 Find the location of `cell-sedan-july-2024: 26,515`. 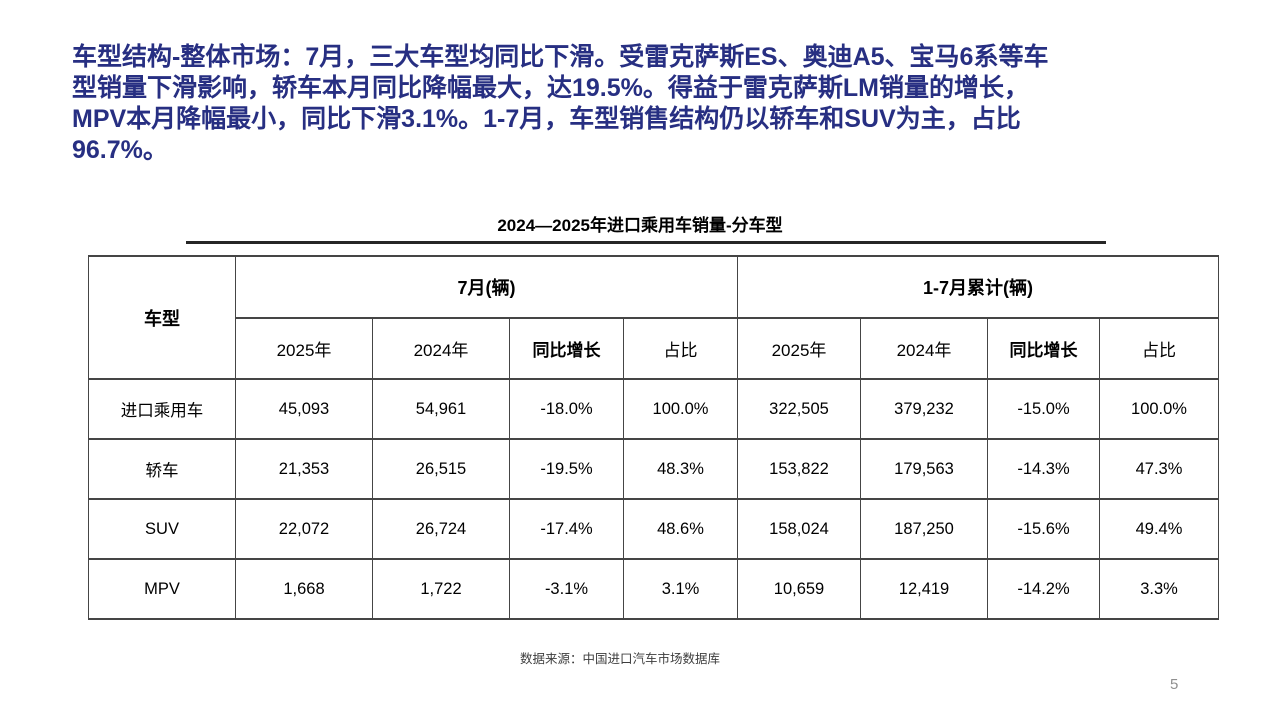

cell-sedan-july-2024: 26,515 is located at coordinates (441, 469).